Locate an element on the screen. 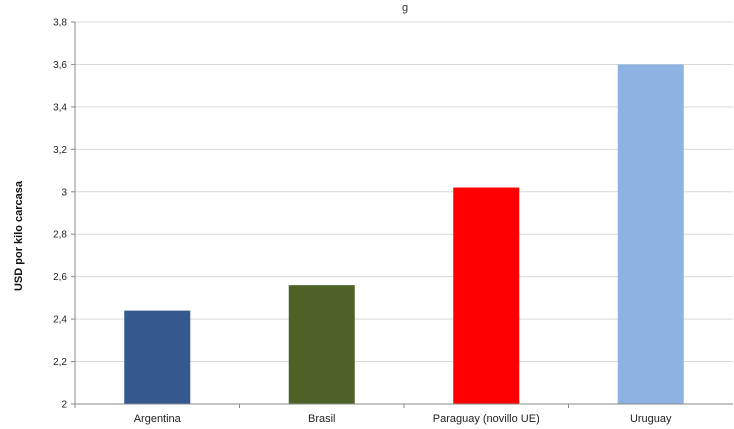 This screenshot has height=429, width=734. y-tick-label: 3,8 is located at coordinates (60, 23).